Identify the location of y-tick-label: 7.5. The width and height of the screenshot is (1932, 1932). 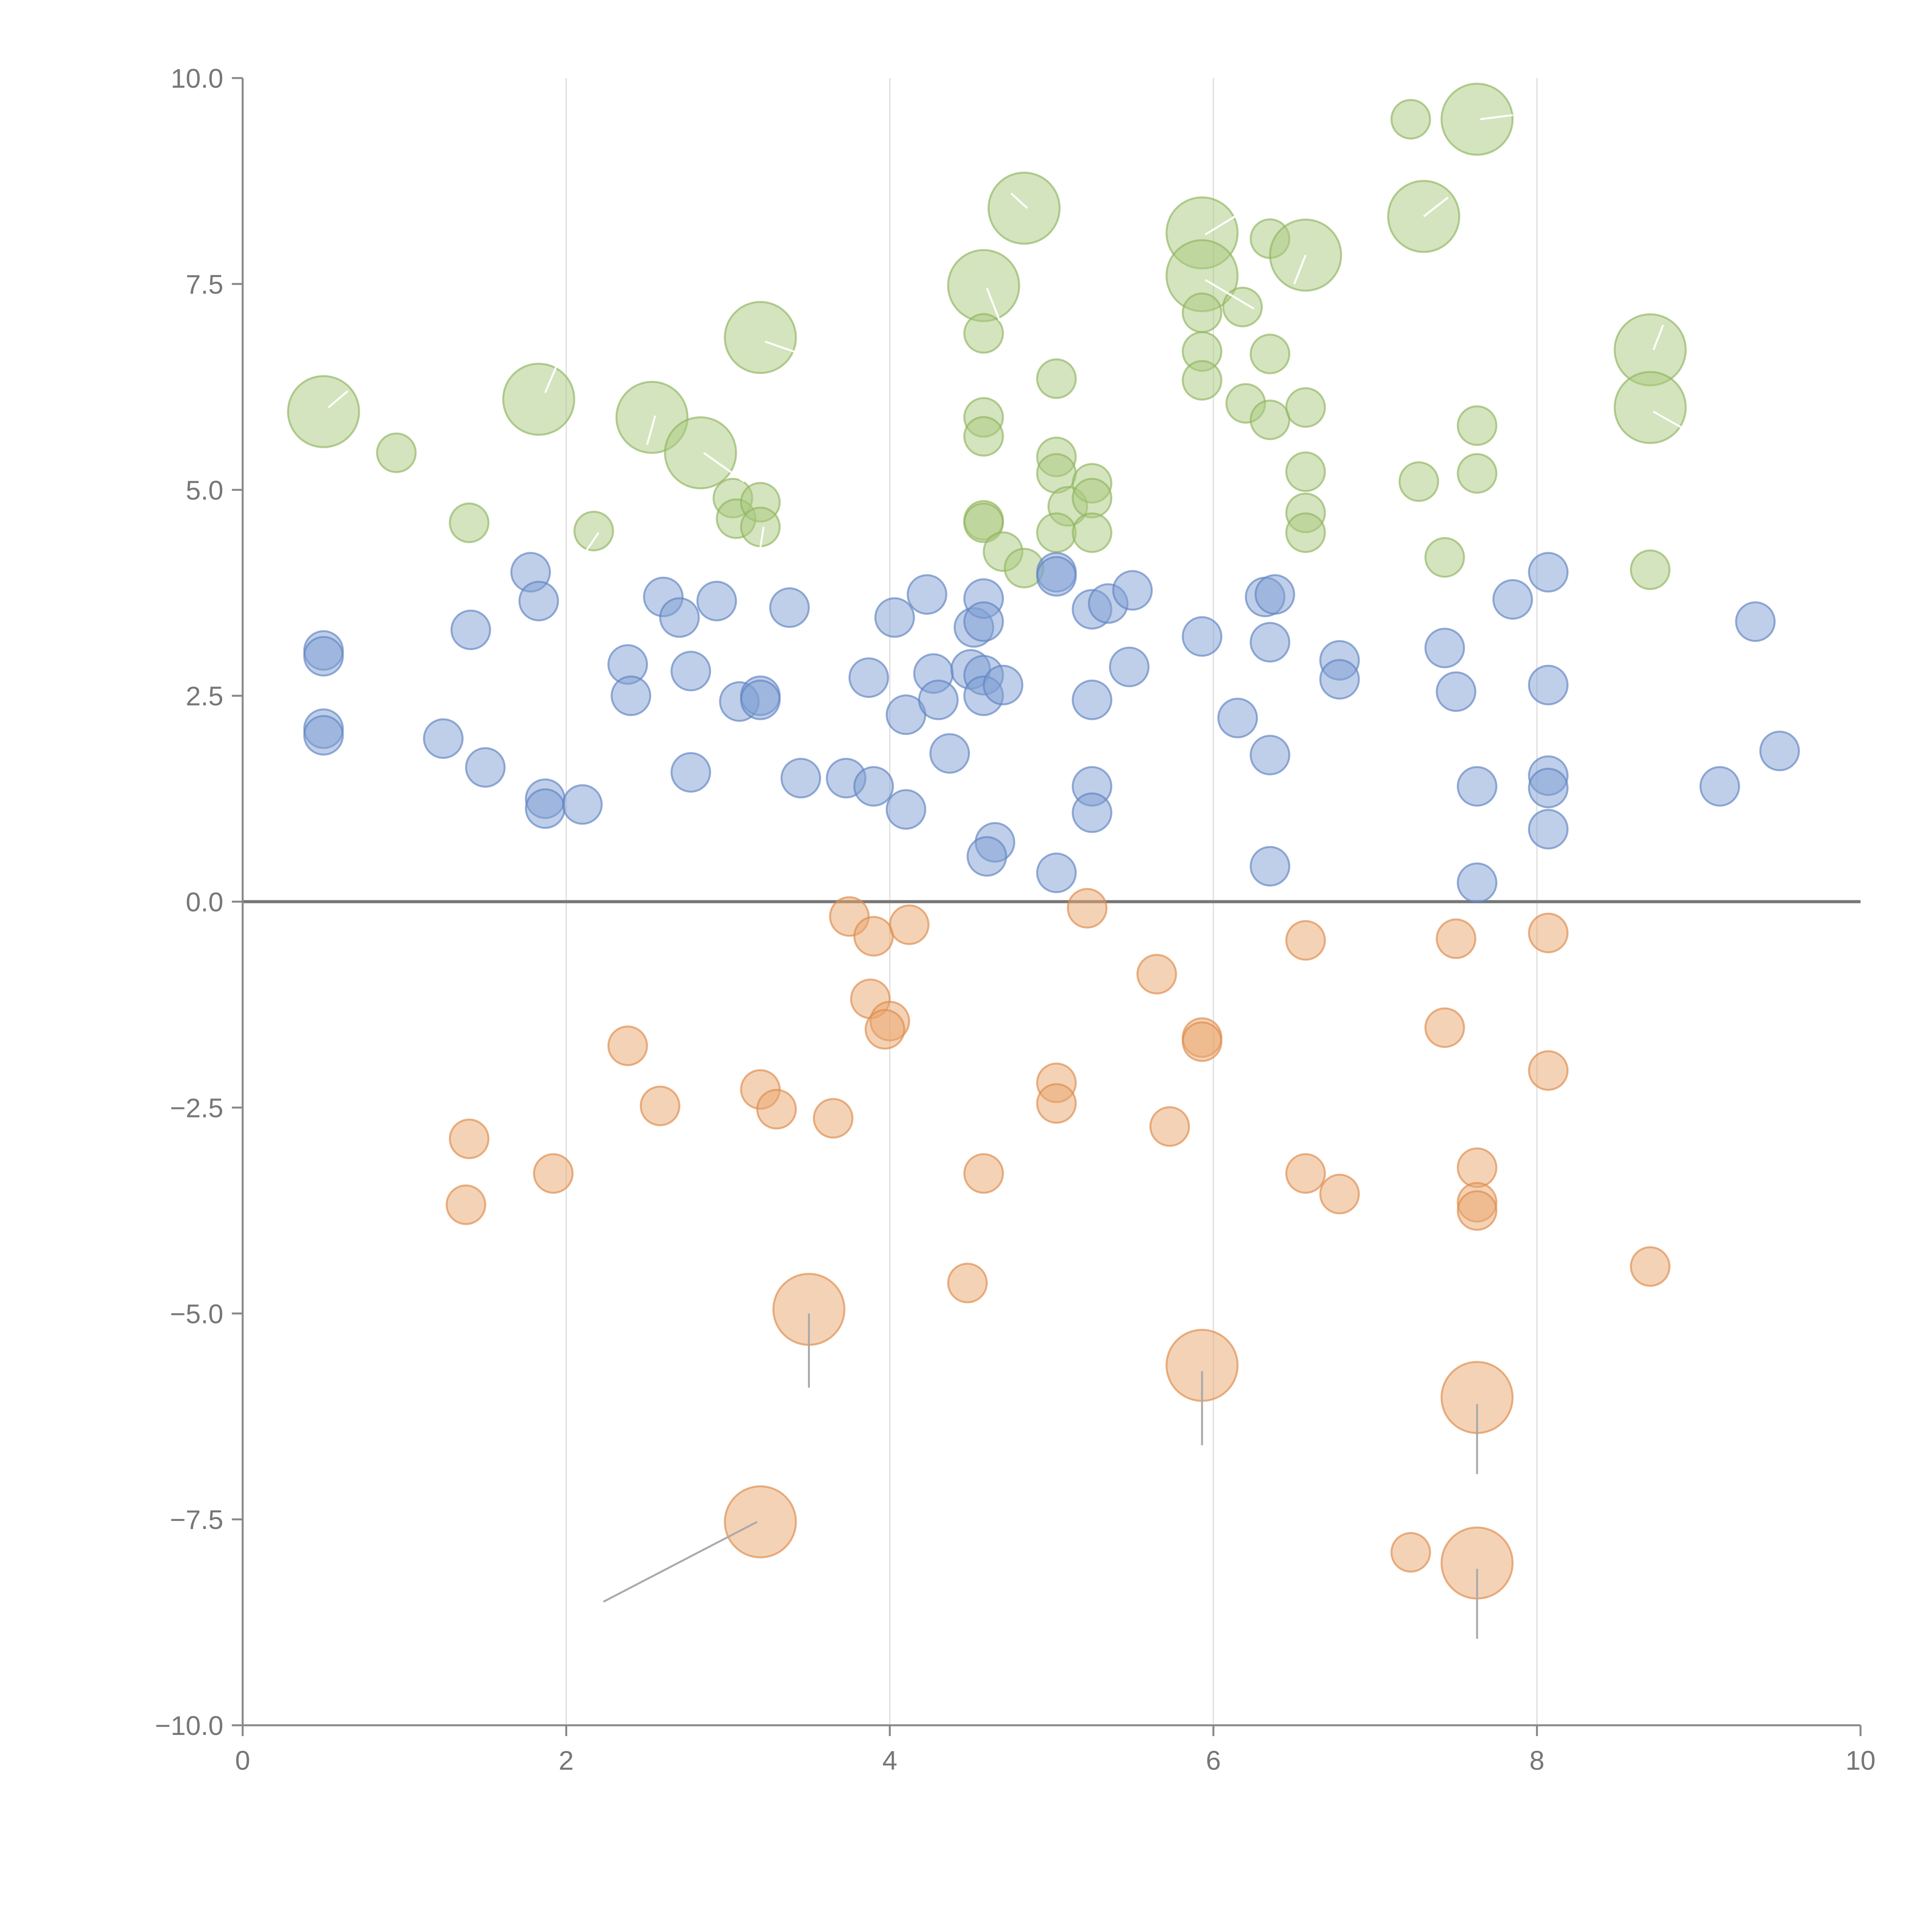
(205, 284).